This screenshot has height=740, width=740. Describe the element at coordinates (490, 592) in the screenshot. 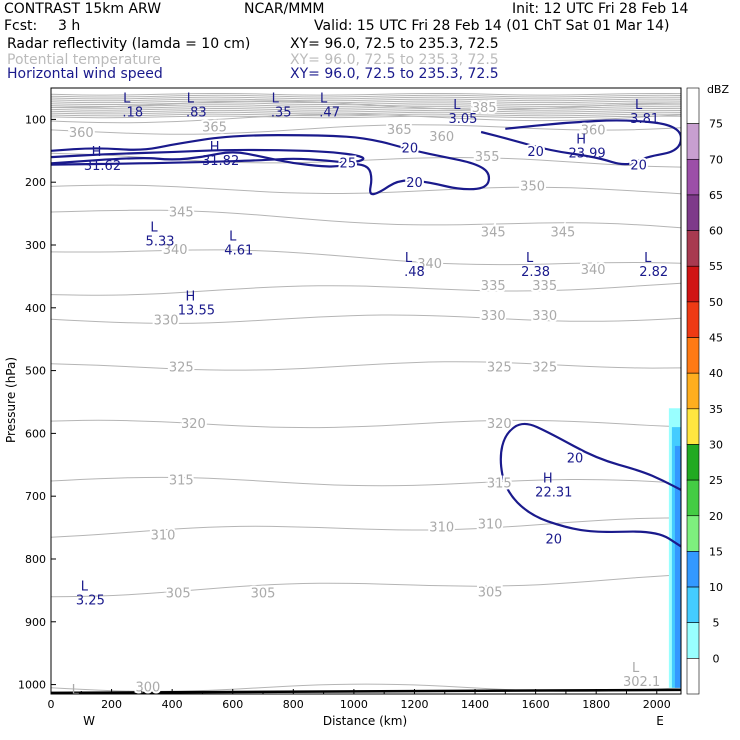

I see `theta-label-halo: 305` at that location.